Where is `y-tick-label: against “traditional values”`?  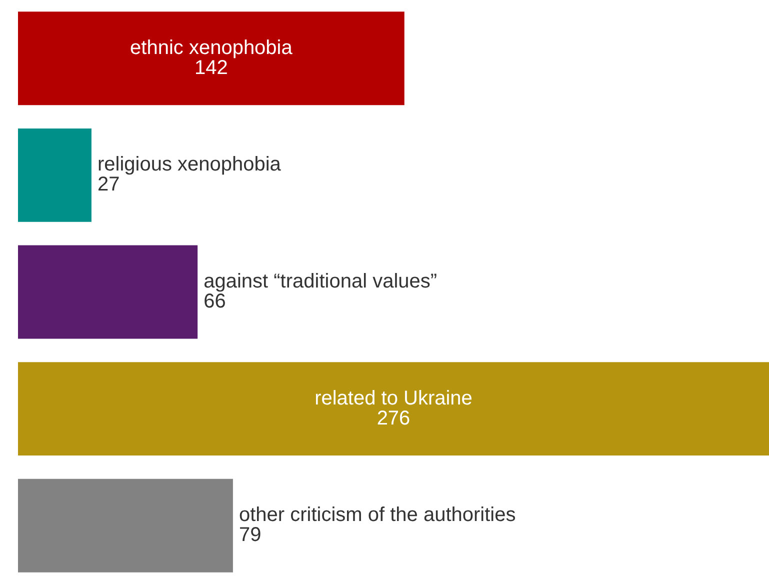 y-tick-label: against “traditional values” is located at coordinates (321, 281).